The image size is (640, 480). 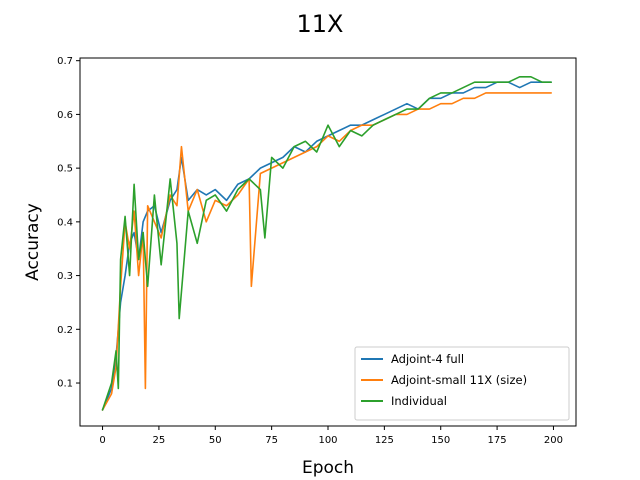 I want to click on y-tick-label: 0.4, so click(x=65, y=222).